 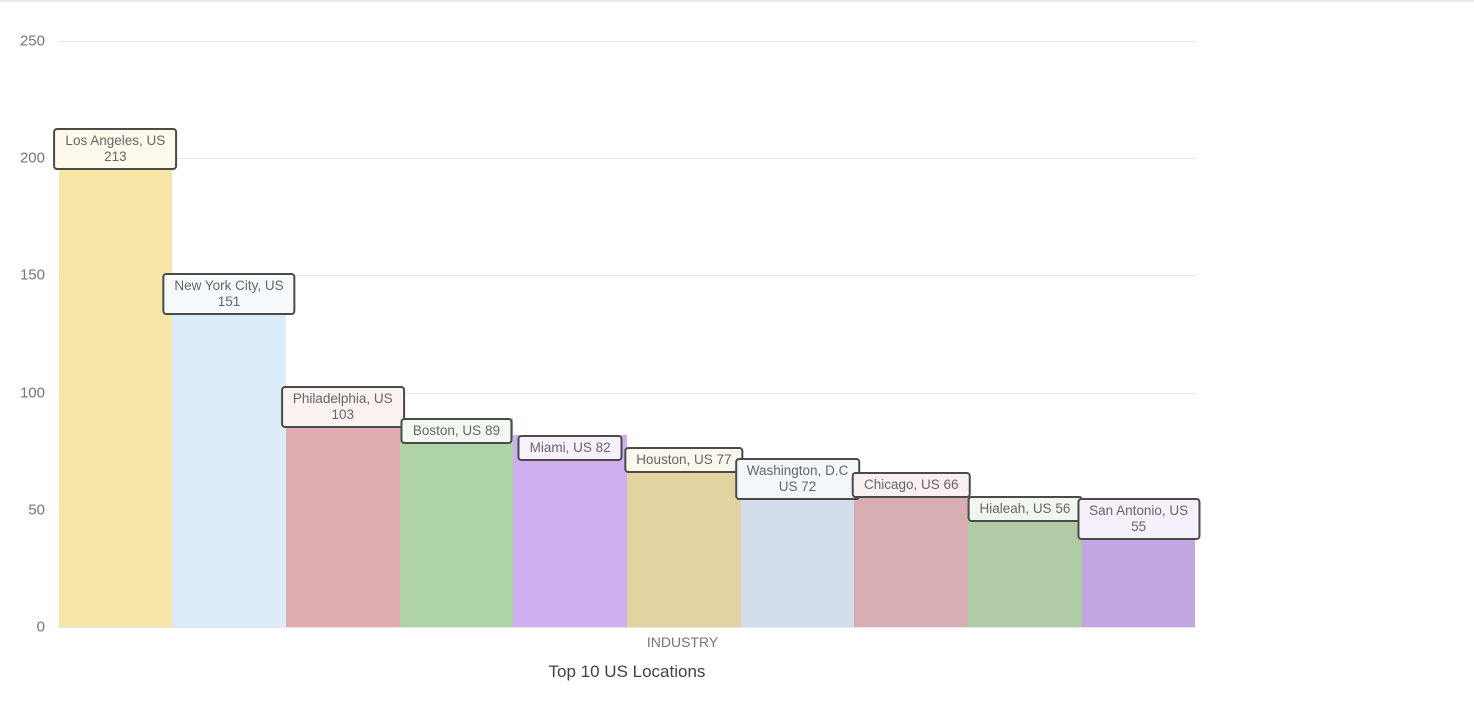 I want to click on y-tick-200: 200, so click(x=32, y=158).